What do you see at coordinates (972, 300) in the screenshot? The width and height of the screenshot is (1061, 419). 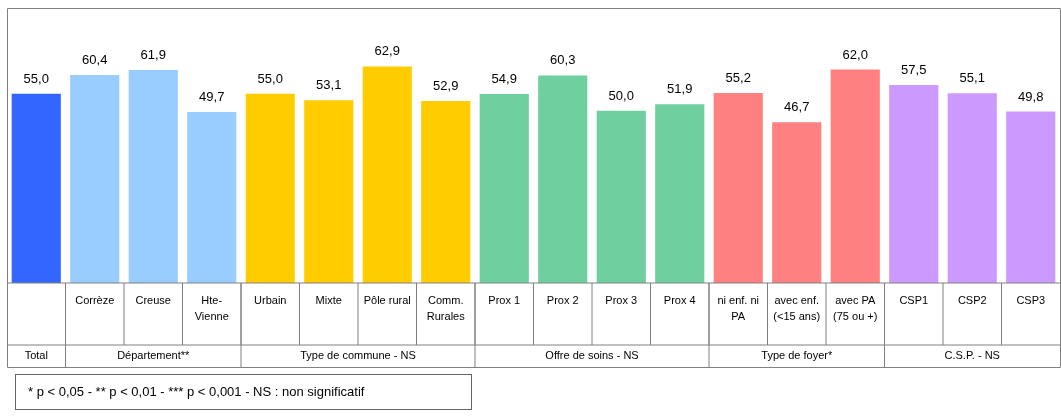 I see `x-tick-label: CSP2` at bounding box center [972, 300].